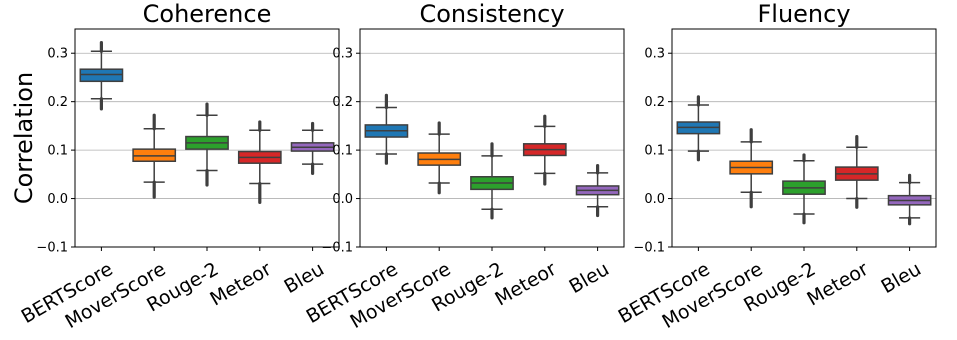 This screenshot has width=957, height=340. What do you see at coordinates (24, 138) in the screenshot?
I see `y-axis-label: Correlation` at bounding box center [24, 138].